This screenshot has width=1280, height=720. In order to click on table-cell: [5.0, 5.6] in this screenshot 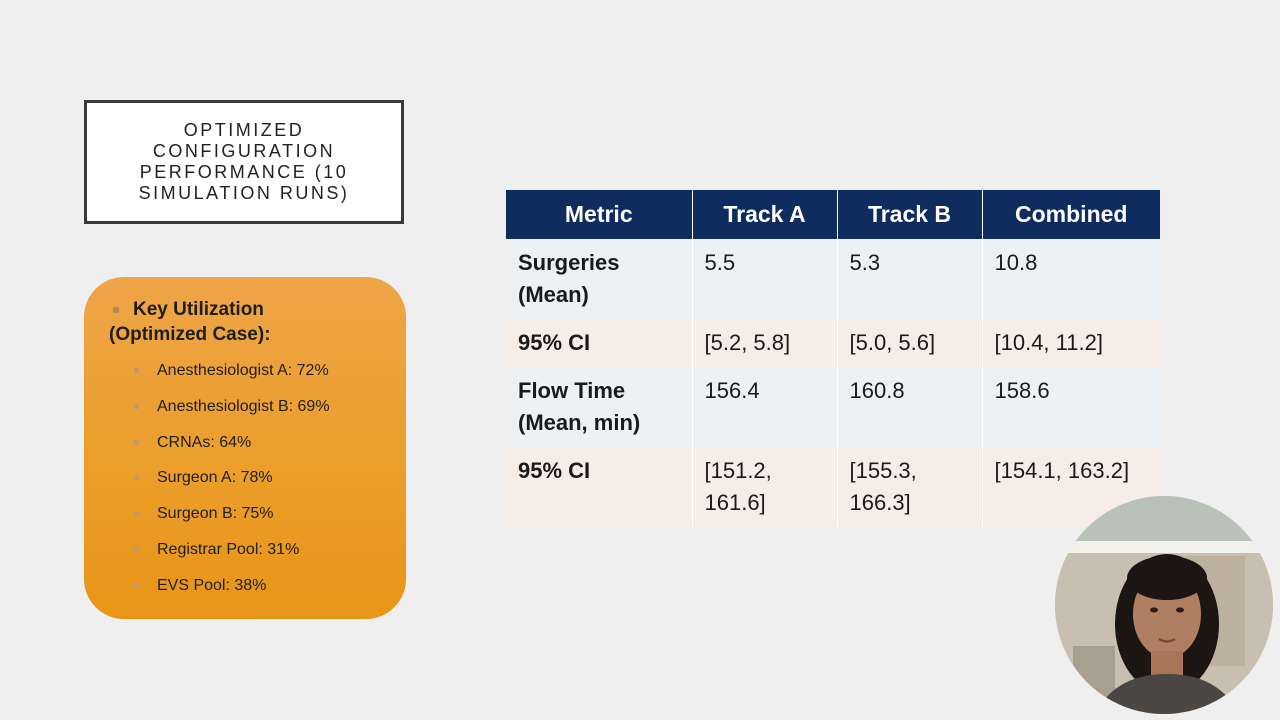, I will do `click(910, 343)`.